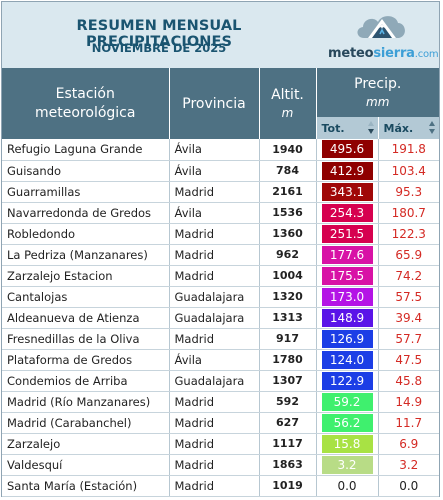 The image size is (443, 500). I want to click on total-precip-value: 126.9, so click(347, 338).